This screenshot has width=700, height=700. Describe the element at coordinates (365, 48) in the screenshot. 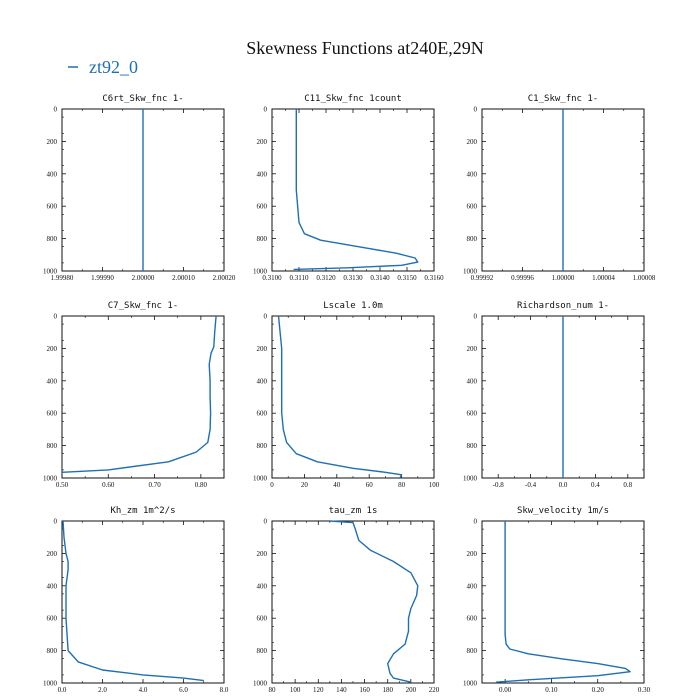

I see `figure-title: Skewness Functions at240E,29N` at that location.